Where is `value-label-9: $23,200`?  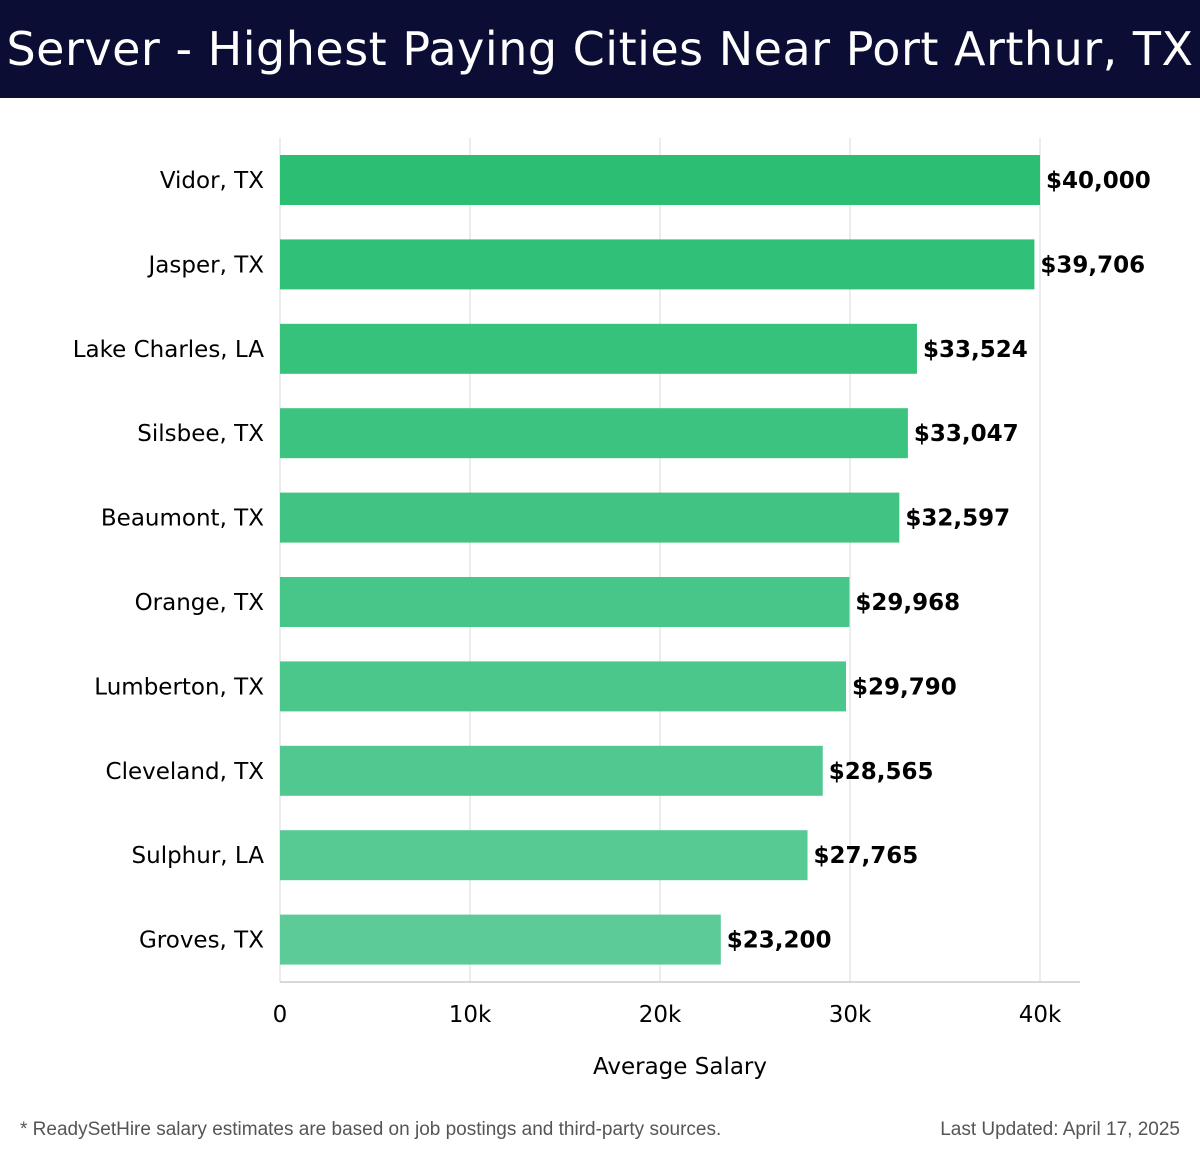 value-label-9: $23,200 is located at coordinates (779, 941).